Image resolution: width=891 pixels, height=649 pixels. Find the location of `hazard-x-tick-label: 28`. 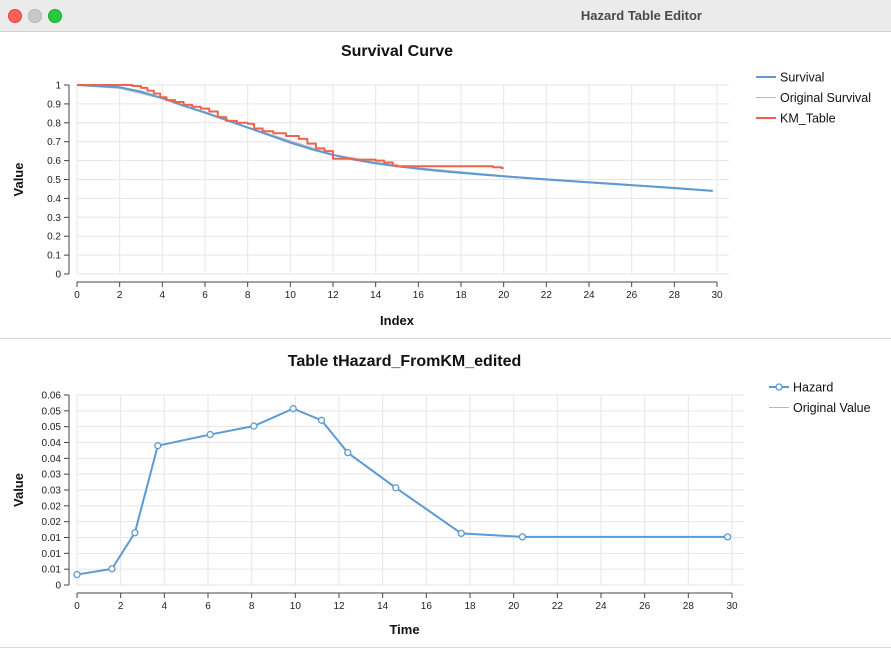

hazard-x-tick-label: 28 is located at coordinates (689, 606).